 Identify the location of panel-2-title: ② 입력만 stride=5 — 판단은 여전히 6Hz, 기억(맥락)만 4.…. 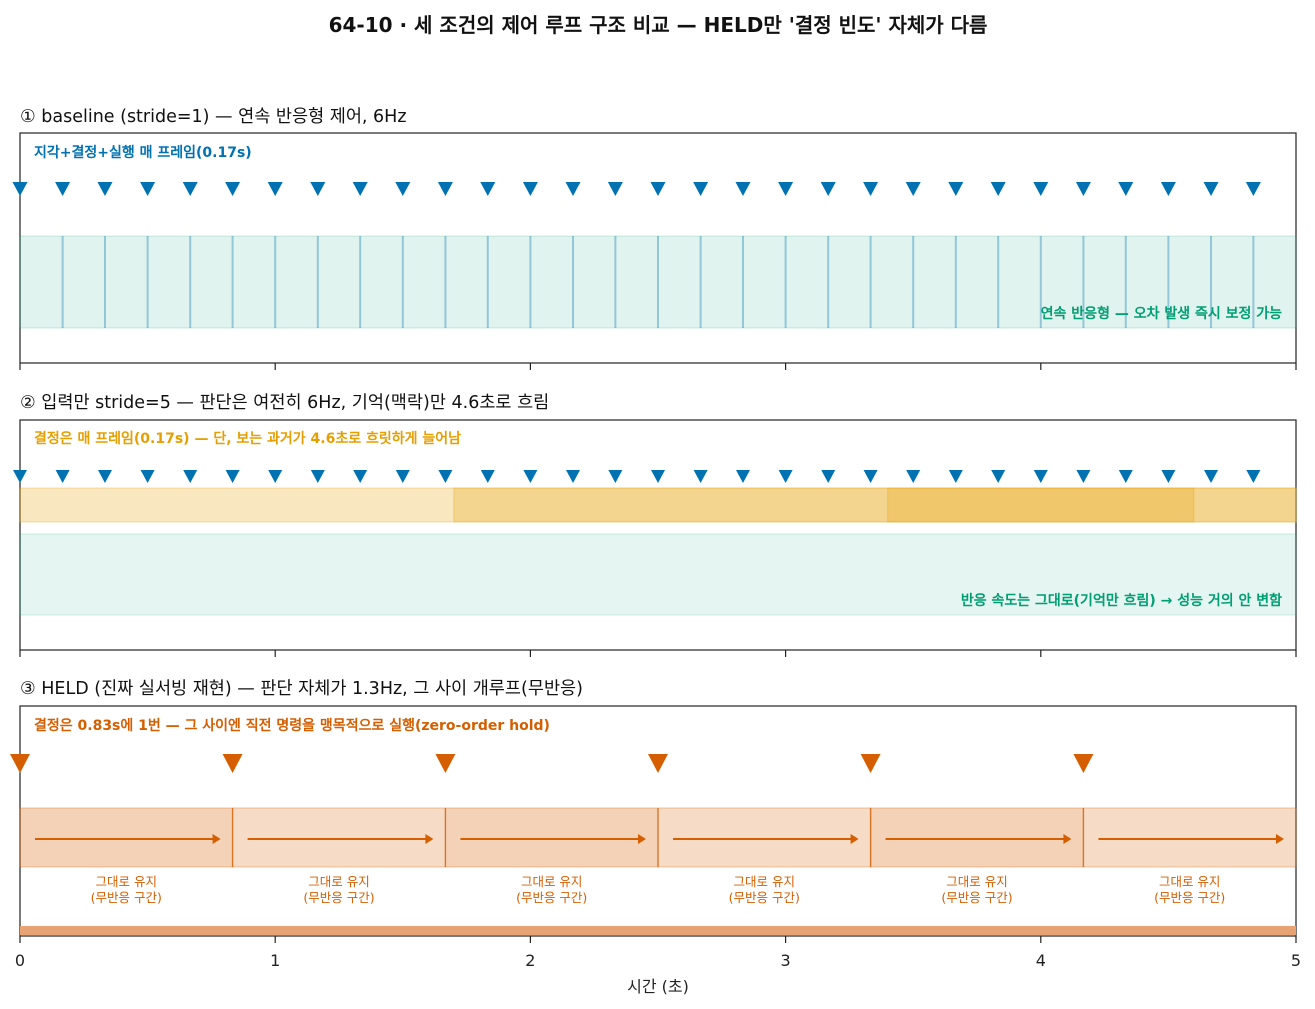
(284, 403).